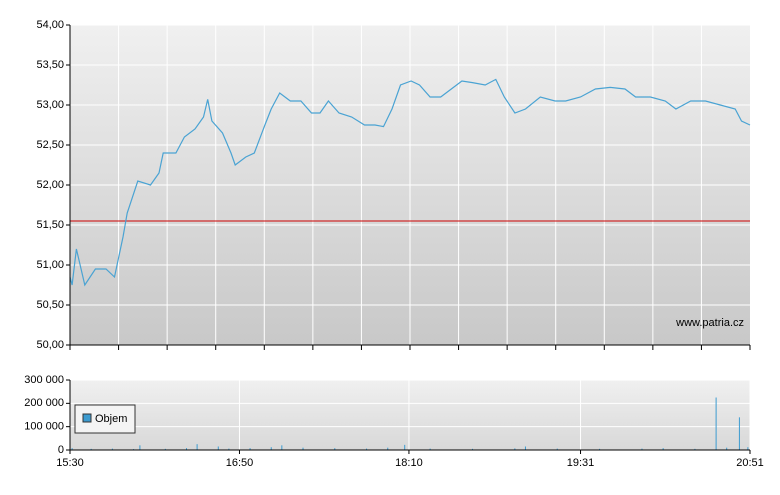  Describe the element at coordinates (111, 419) in the screenshot. I see `legend-label: Objem` at that location.